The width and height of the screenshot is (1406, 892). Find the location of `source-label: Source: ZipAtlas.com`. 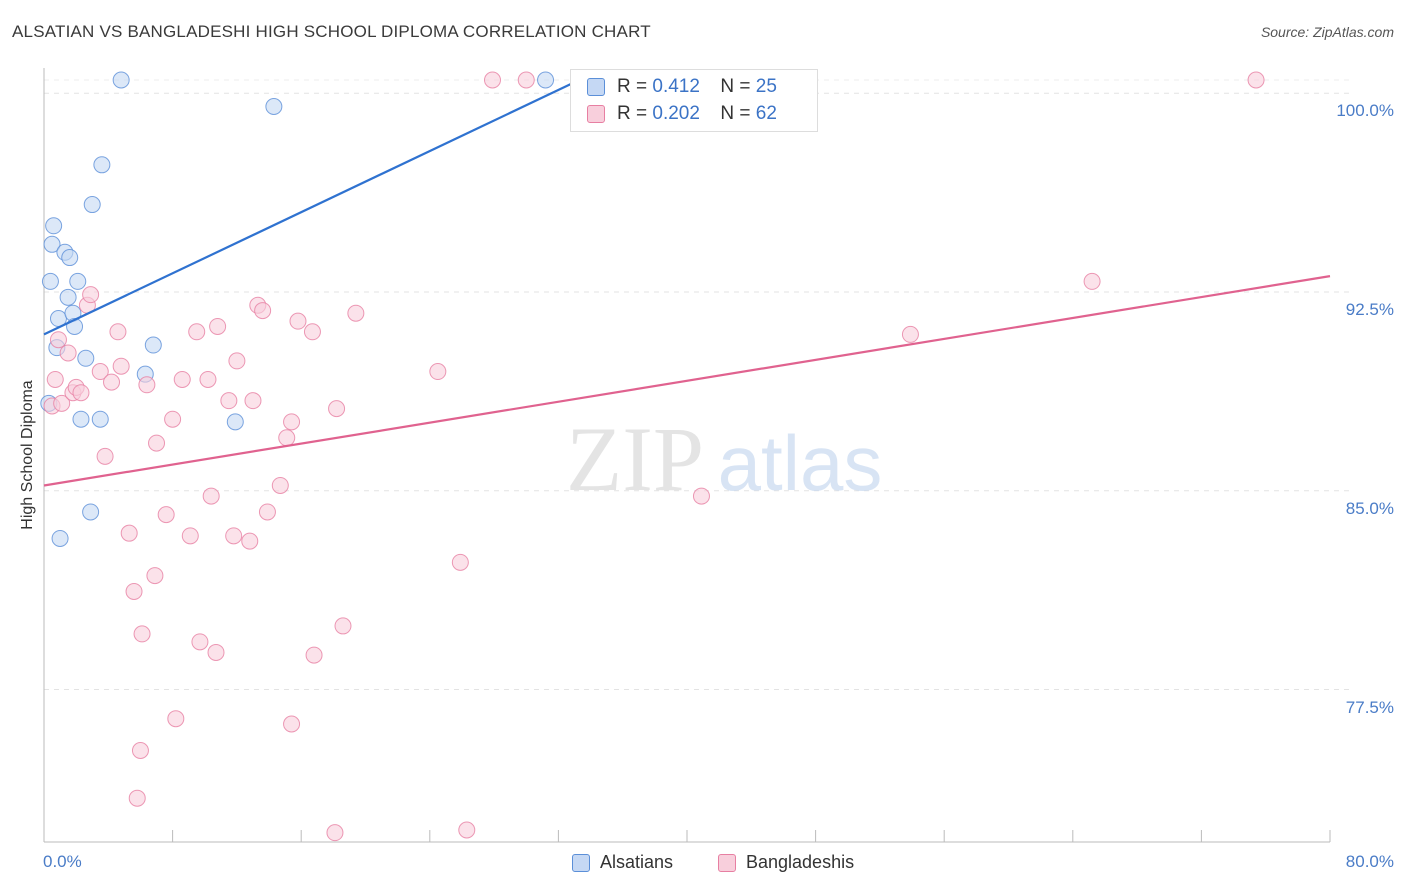

source-label: Source: ZipAtlas.com is located at coordinates (1327, 32).